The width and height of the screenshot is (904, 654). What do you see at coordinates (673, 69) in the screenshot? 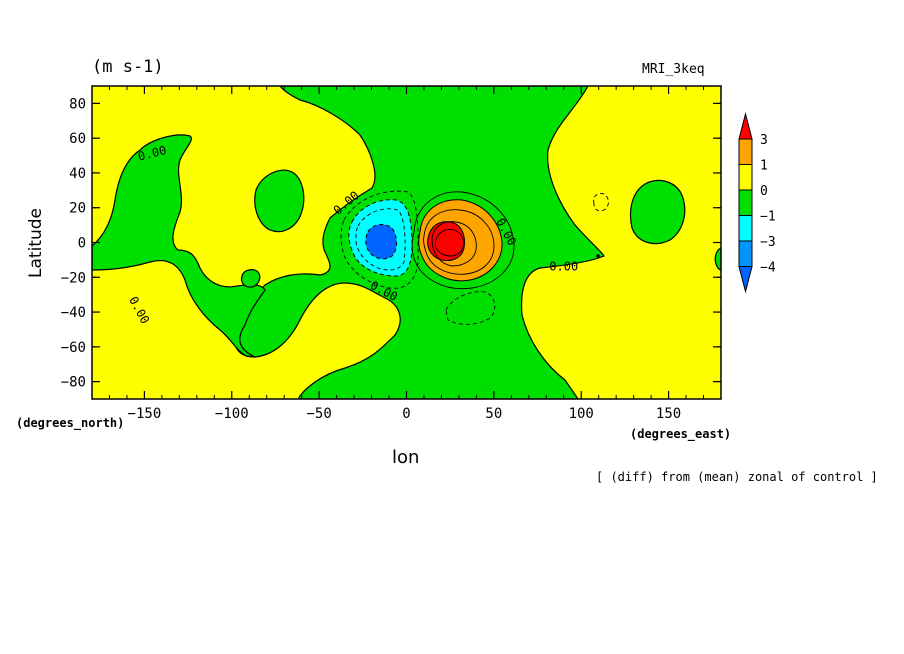
I see `model-label: MRI_3keq` at bounding box center [673, 69].